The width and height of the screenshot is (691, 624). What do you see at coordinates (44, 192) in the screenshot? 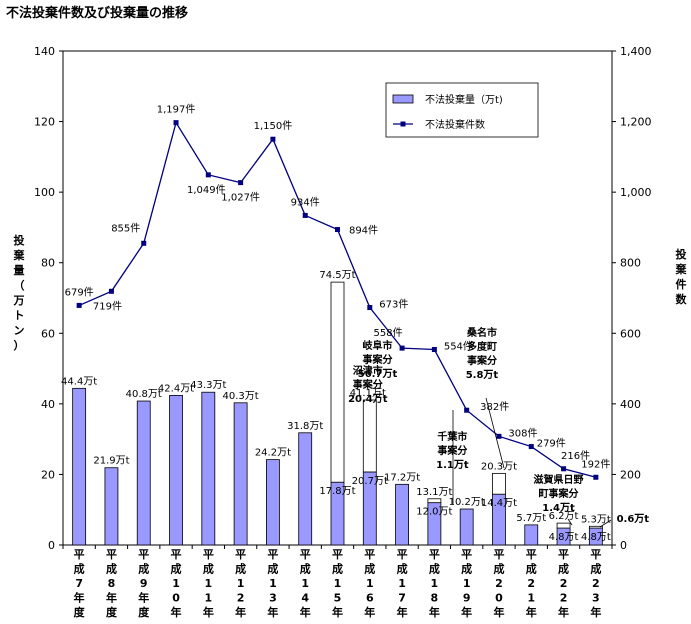
I see `left-tick-label: 100` at bounding box center [44, 192].